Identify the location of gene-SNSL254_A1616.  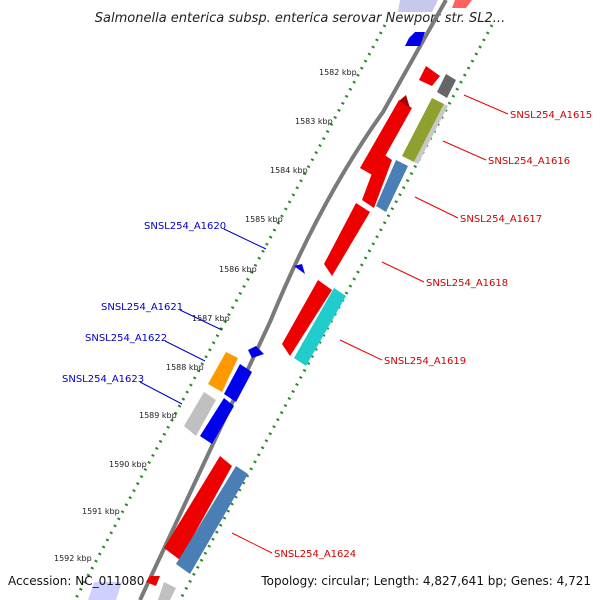
(423, 130).